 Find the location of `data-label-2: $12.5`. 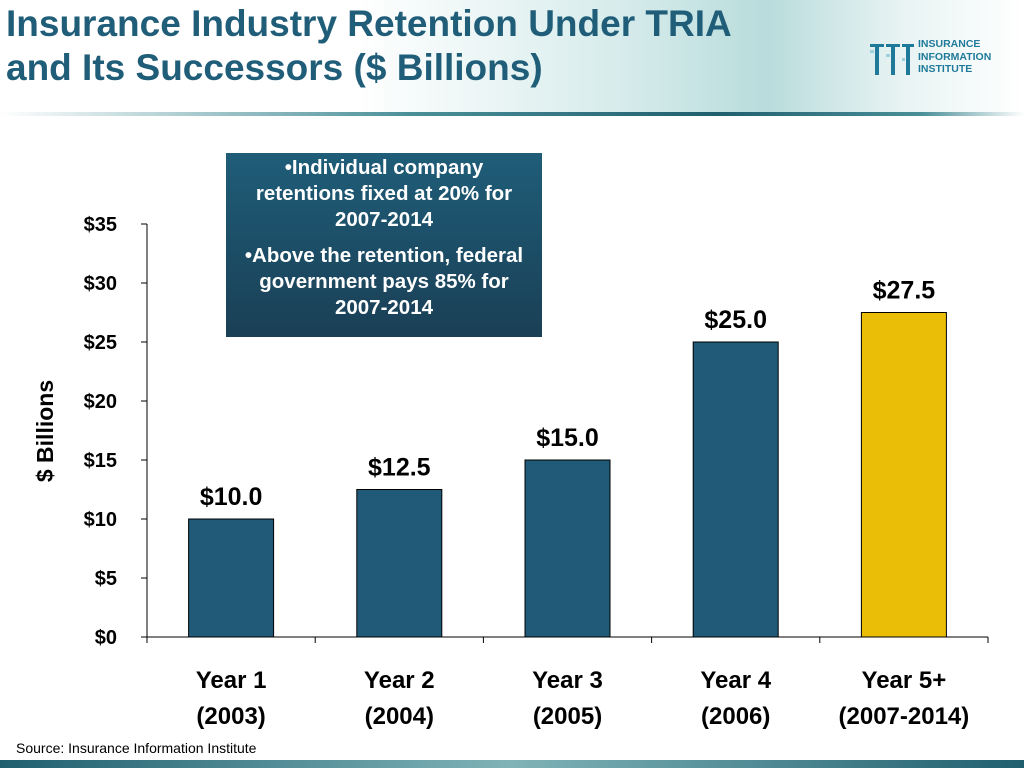

data-label-2: $12.5 is located at coordinates (399, 468).